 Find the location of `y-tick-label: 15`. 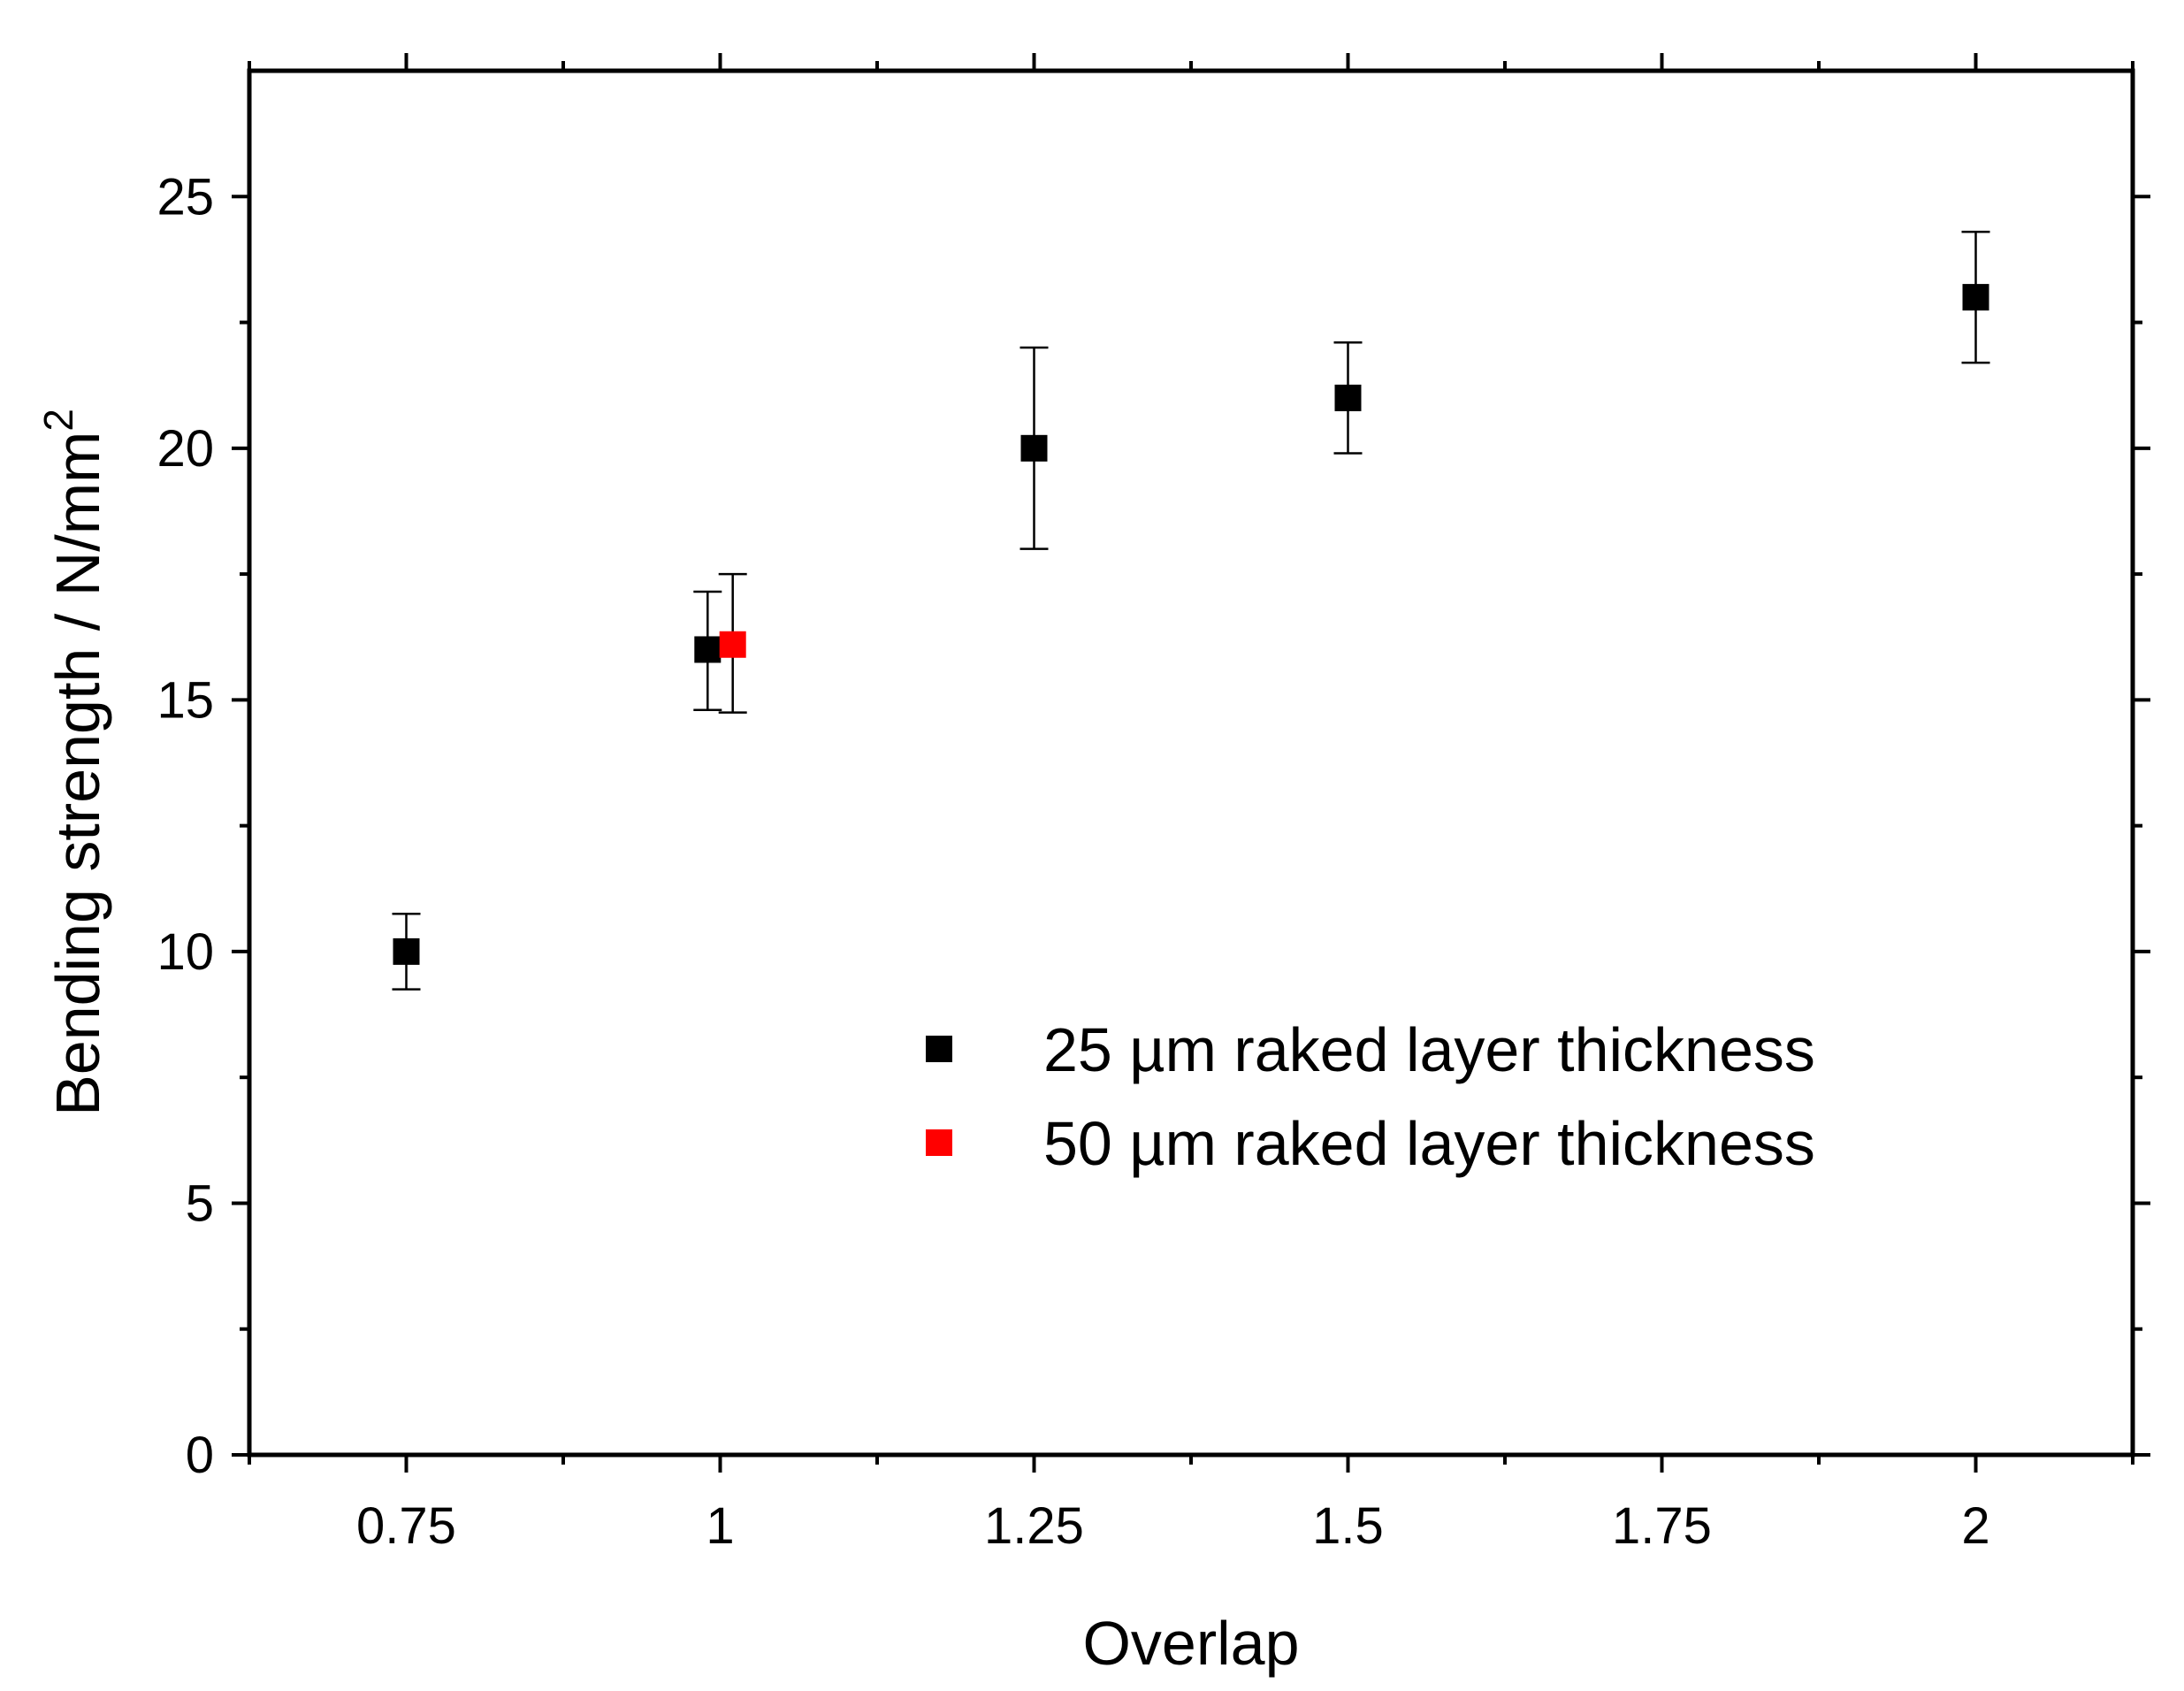

y-tick-label: 15 is located at coordinates (185, 700).